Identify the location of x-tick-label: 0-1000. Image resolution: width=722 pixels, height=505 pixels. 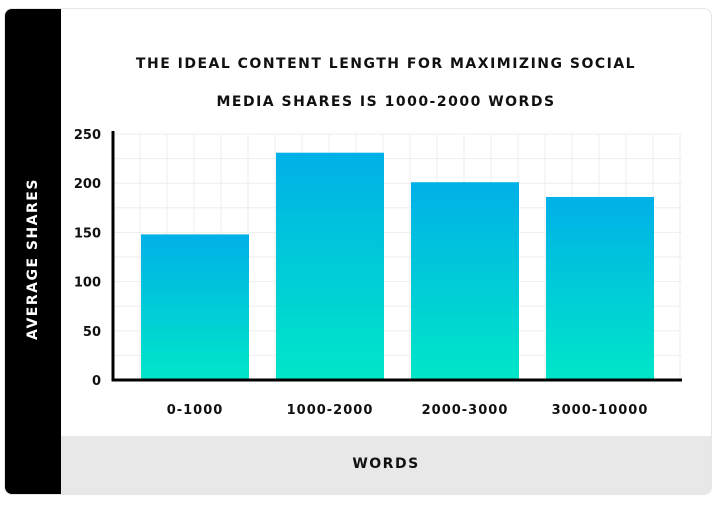
(195, 410).